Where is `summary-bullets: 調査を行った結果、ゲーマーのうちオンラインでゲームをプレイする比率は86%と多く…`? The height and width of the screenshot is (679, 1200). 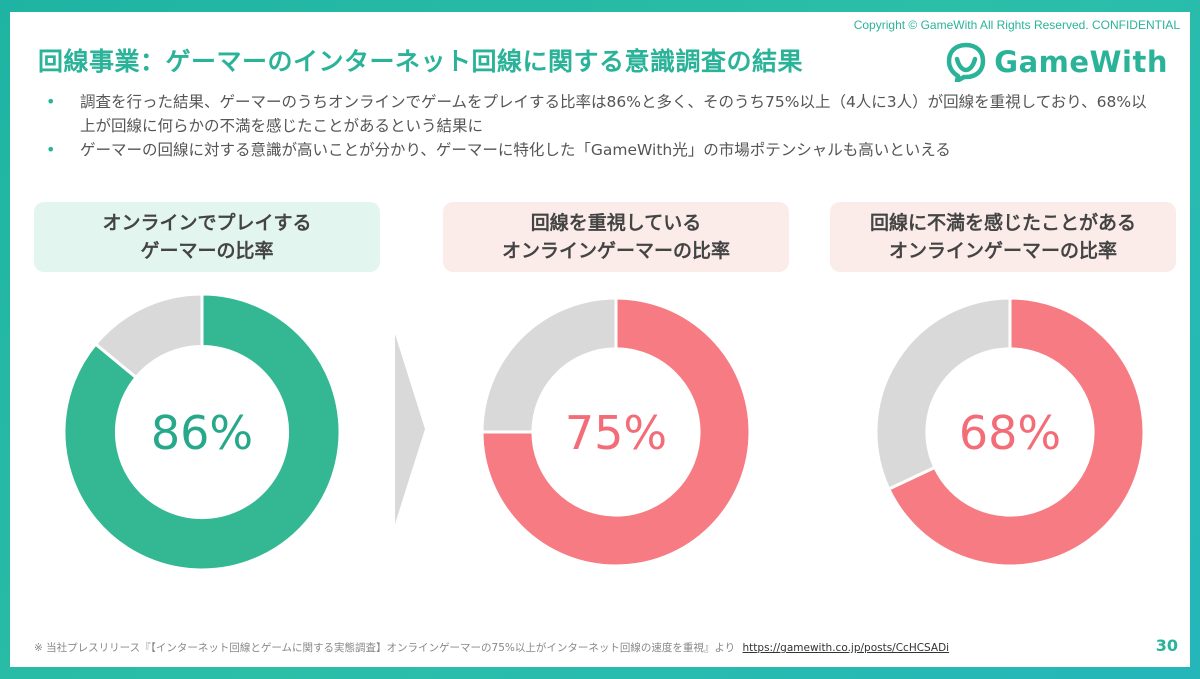 summary-bullets: 調査を行った結果、ゲーマーのうちオンラインでゲームをプレイする比率は86%と多く… is located at coordinates (600, 126).